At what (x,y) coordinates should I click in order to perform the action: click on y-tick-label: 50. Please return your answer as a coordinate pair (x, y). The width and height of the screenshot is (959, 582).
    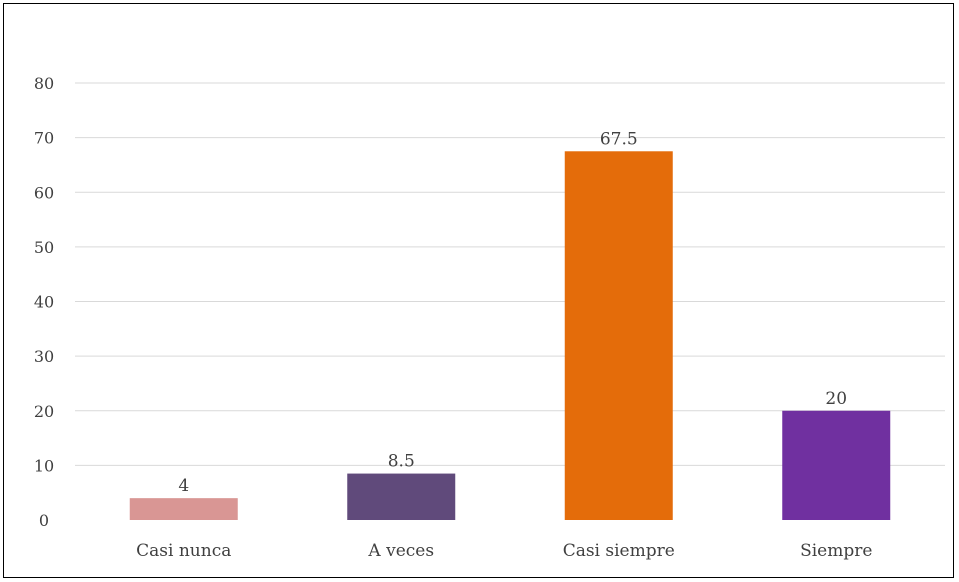
    Looking at the image, I should click on (44, 247).